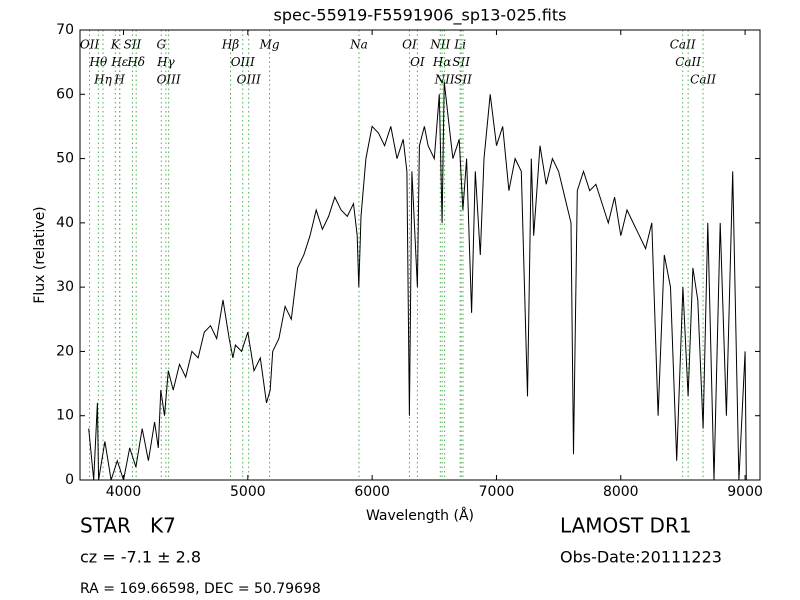 The height and width of the screenshot is (600, 800). Describe the element at coordinates (269, 45) in the screenshot. I see `spectral-line-label: Mg` at that location.